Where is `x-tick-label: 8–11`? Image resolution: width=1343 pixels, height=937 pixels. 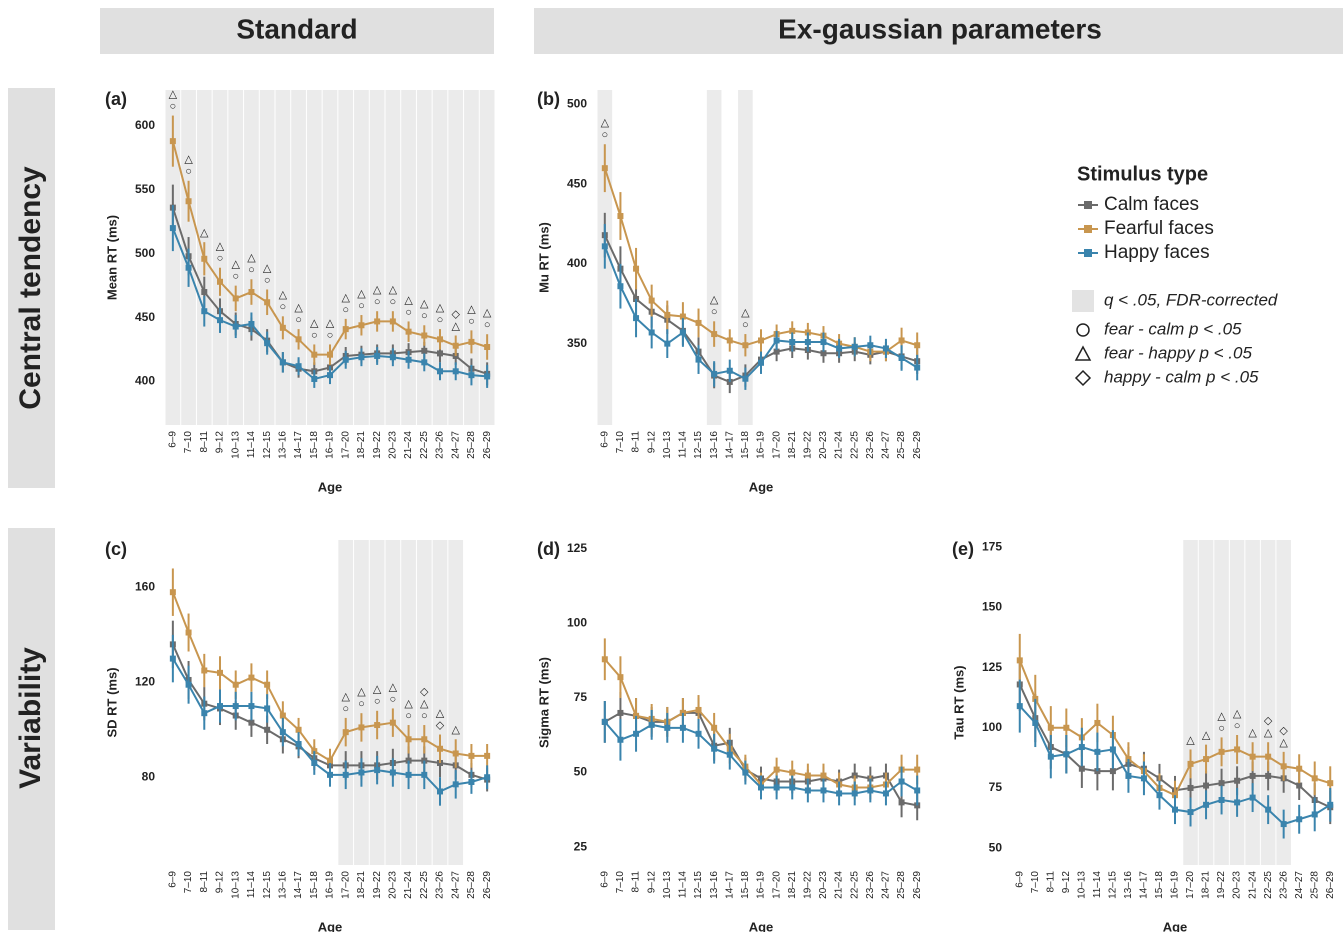
x-tick-label: 8–11 is located at coordinates (204, 442).